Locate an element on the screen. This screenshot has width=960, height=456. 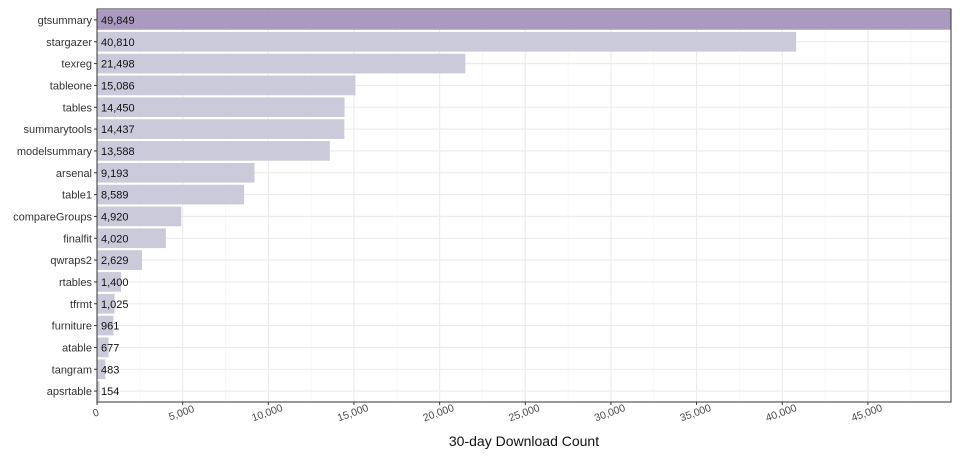
data-label-modelsummary: 13,588 is located at coordinates (118, 152).